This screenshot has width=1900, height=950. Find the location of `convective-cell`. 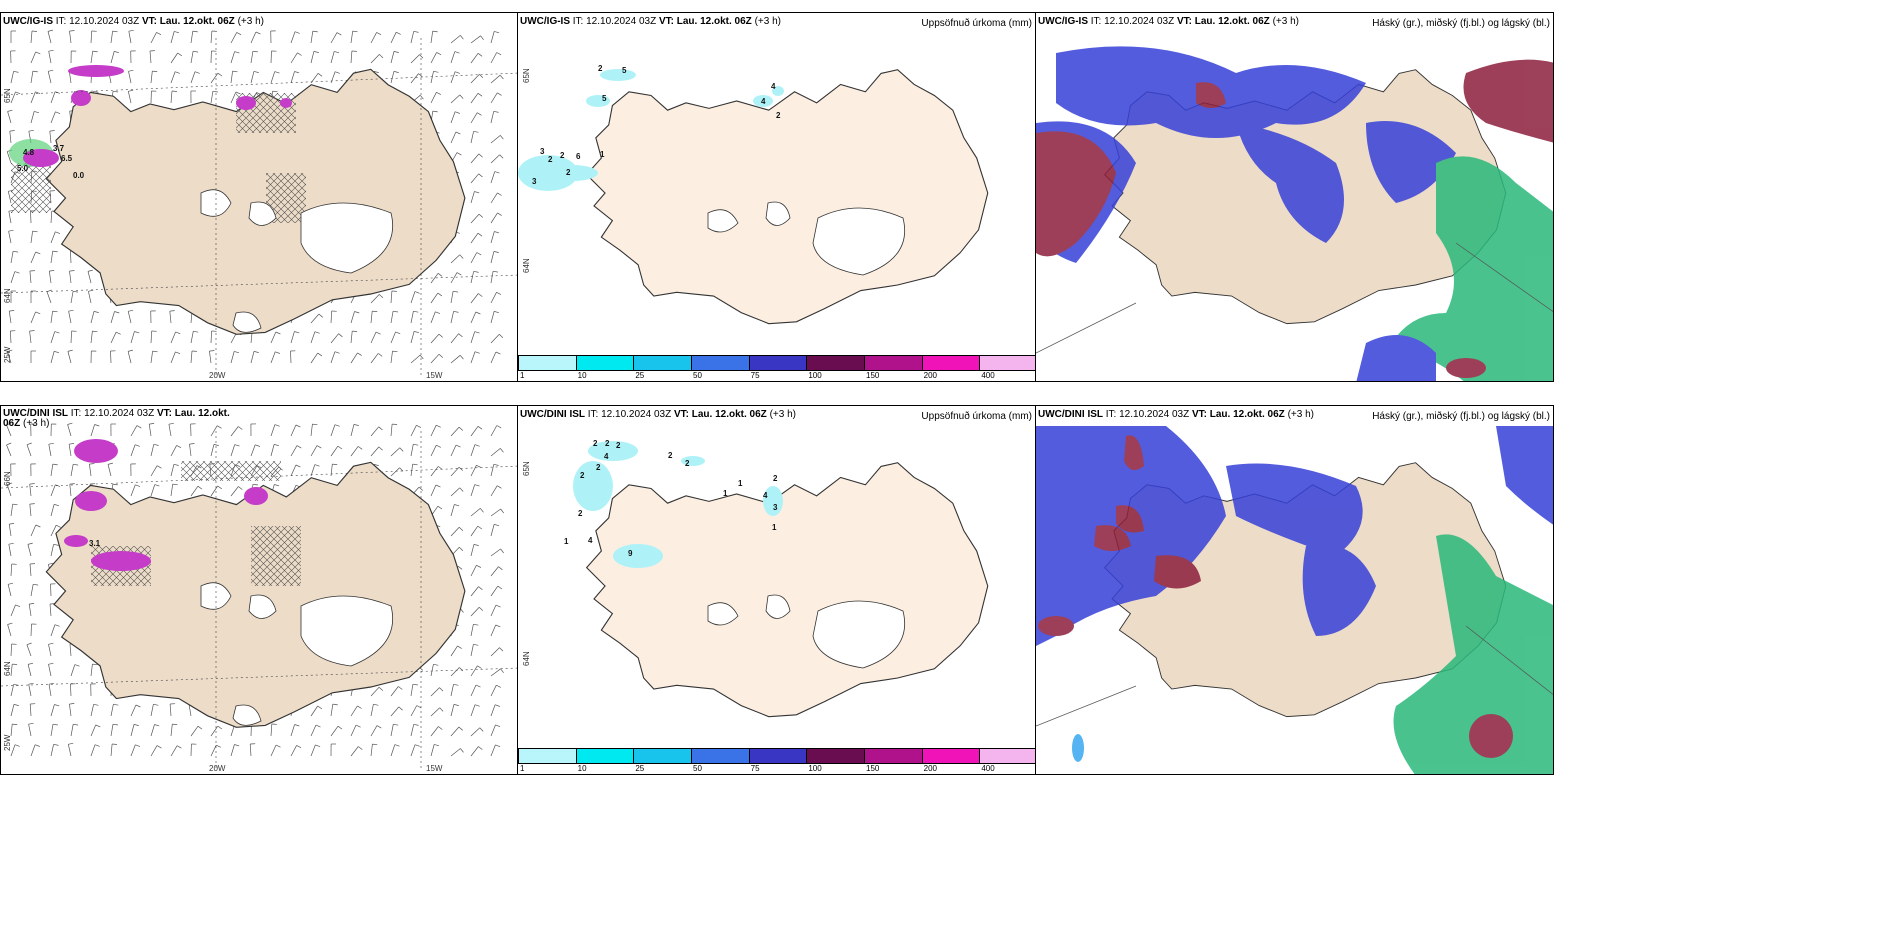

convective-cell is located at coordinates (256, 496).